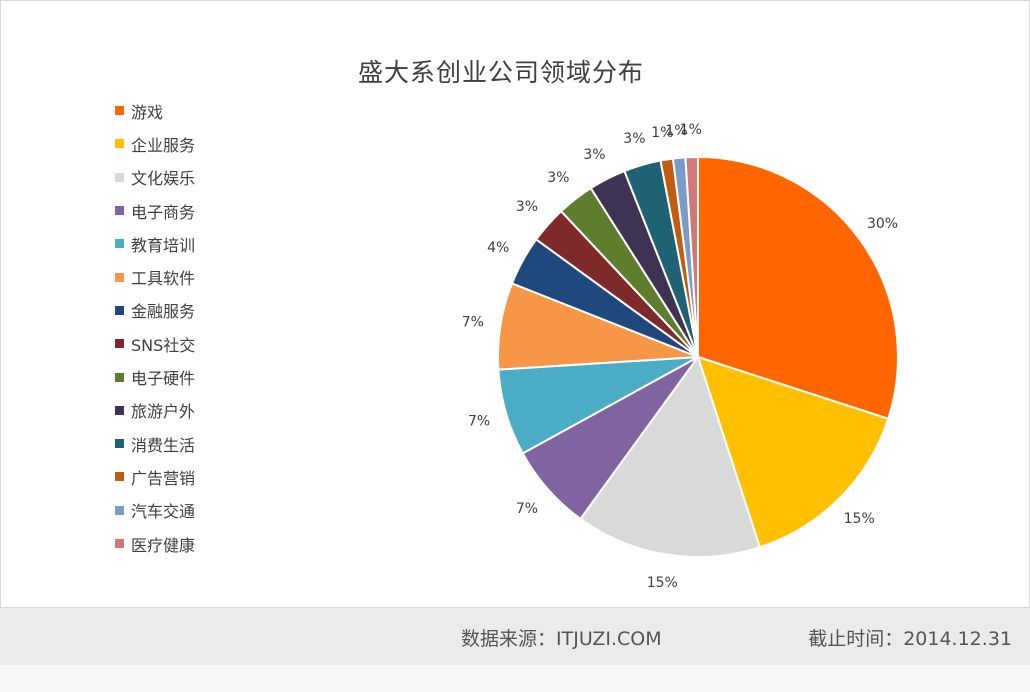  What do you see at coordinates (163, 478) in the screenshot?
I see `legend-label: 广告营销` at bounding box center [163, 478].